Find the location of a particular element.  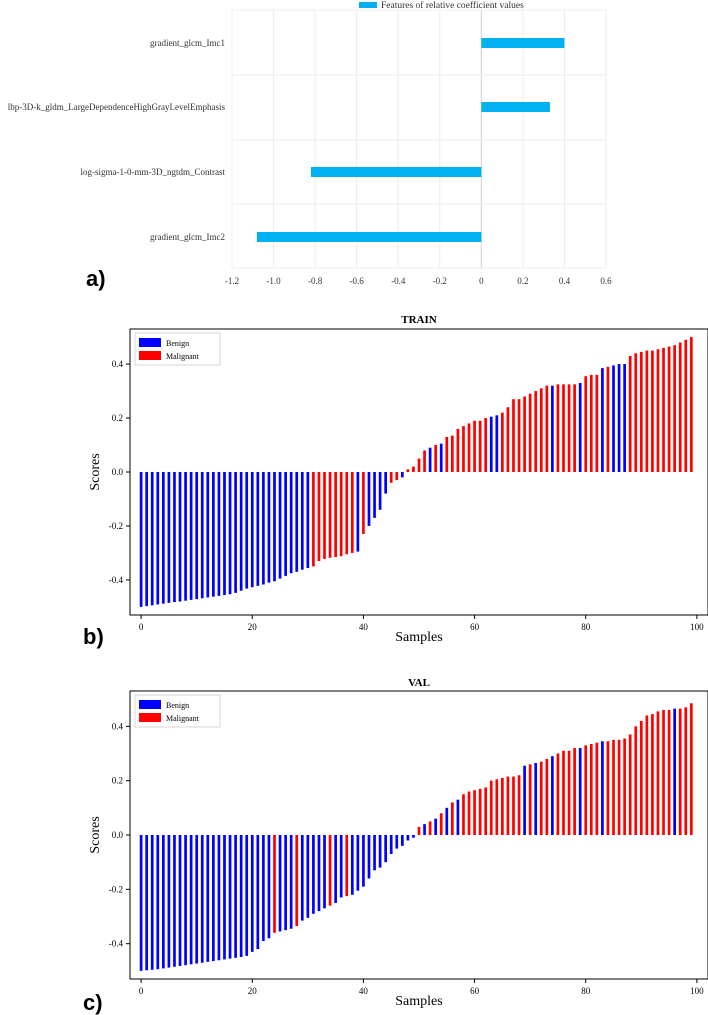

legend-label: Features of relative coefficient values is located at coordinates (452, 5).